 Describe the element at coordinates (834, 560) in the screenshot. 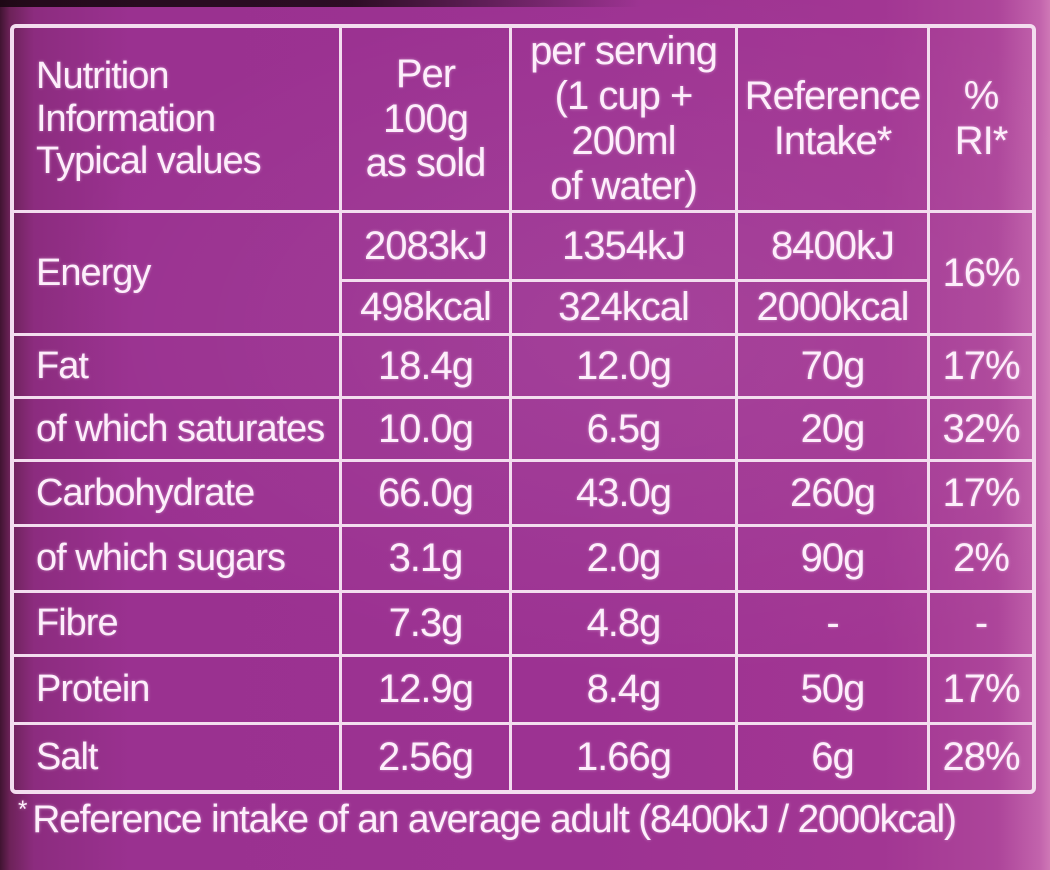

I see `sugars-reference: 90g` at that location.